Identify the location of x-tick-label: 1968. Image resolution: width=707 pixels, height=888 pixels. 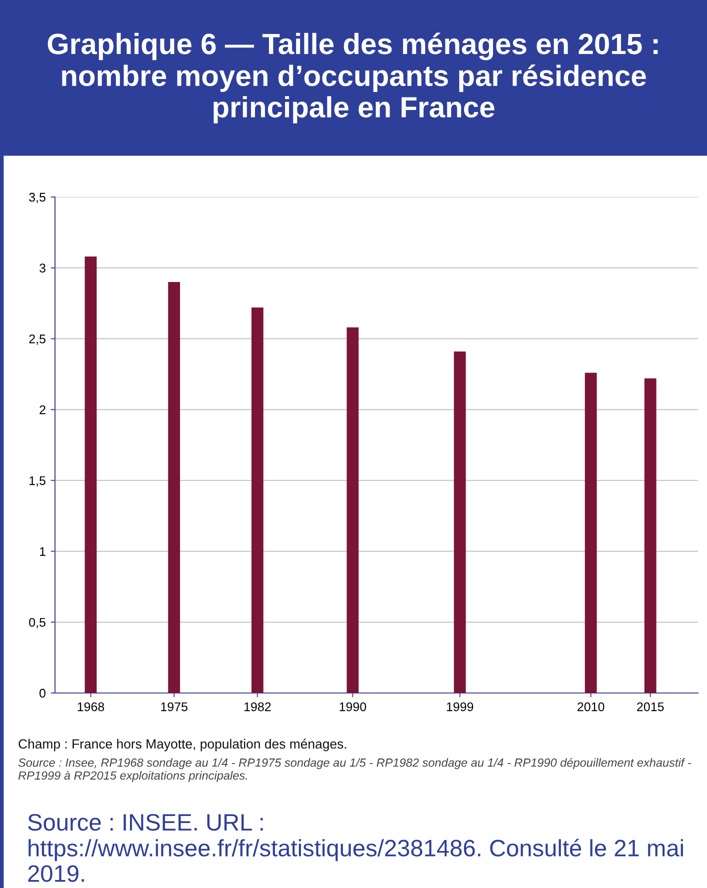
(91, 707).